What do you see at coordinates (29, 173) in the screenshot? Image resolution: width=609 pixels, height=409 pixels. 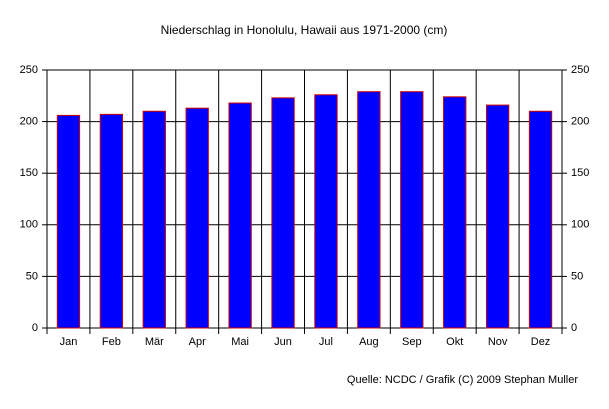 I see `y-tick-label: 150` at bounding box center [29, 173].